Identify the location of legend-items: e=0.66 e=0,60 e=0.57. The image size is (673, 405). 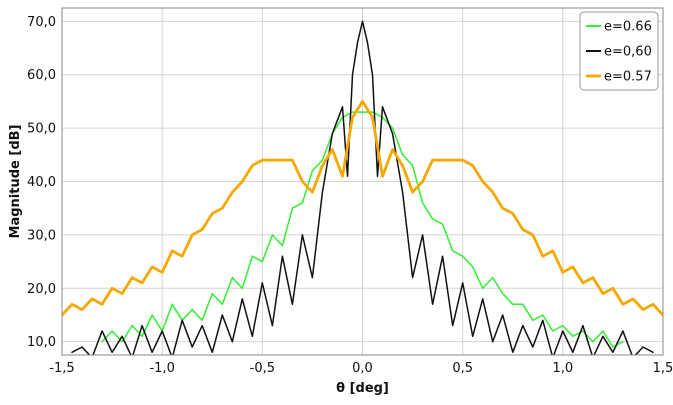
(619, 52).